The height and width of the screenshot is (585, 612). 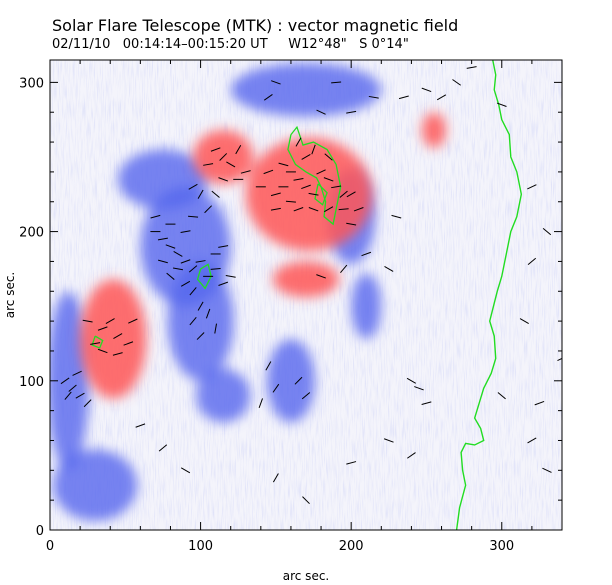 I want to click on x-tick-label-100: 100, so click(x=200, y=546).